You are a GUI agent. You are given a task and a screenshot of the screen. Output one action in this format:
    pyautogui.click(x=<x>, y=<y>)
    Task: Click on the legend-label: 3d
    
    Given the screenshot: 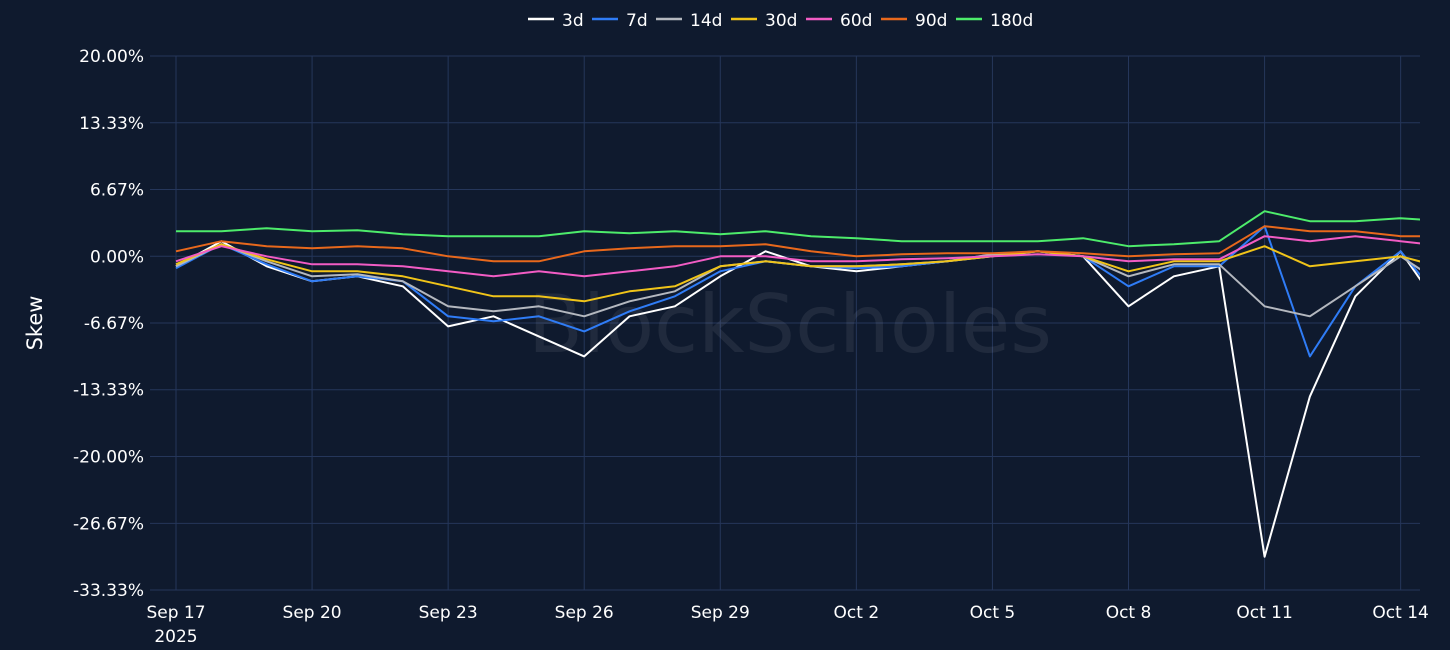 What is the action you would take?
    pyautogui.click(x=573, y=21)
    